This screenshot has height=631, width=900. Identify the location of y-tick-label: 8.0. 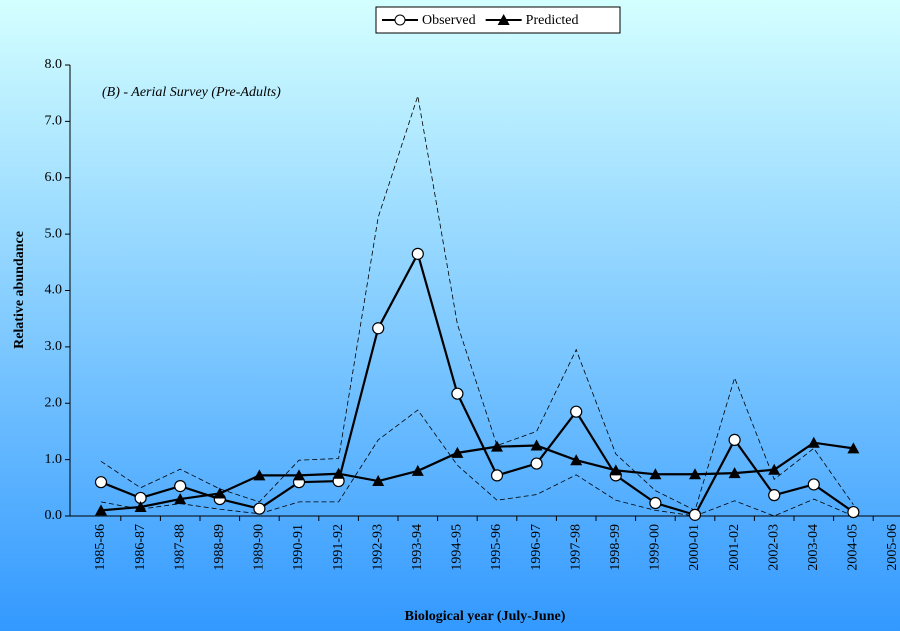
(54, 64).